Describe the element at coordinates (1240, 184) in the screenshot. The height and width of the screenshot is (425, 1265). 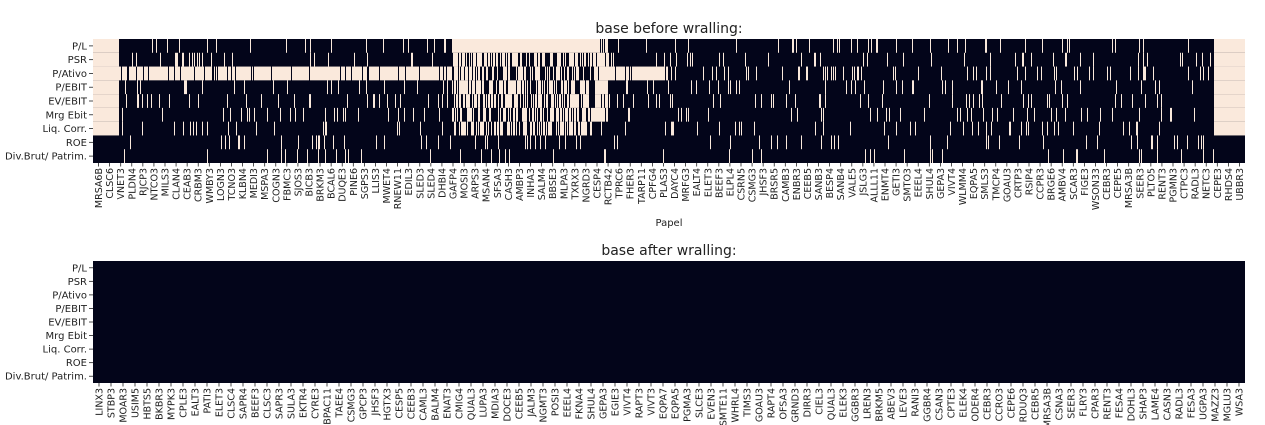
I see `column-label: UBBR3` at that location.